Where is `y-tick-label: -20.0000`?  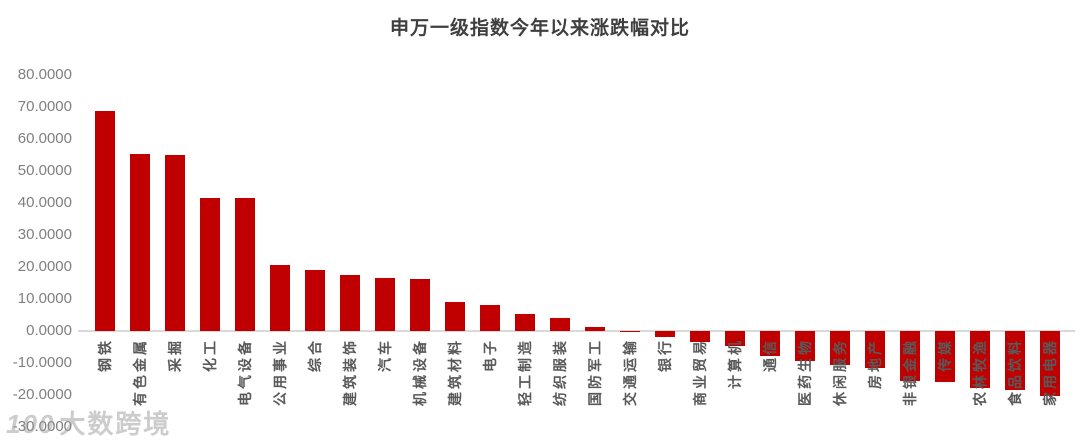 y-tick-label: -20.0000 is located at coordinates (42, 394).